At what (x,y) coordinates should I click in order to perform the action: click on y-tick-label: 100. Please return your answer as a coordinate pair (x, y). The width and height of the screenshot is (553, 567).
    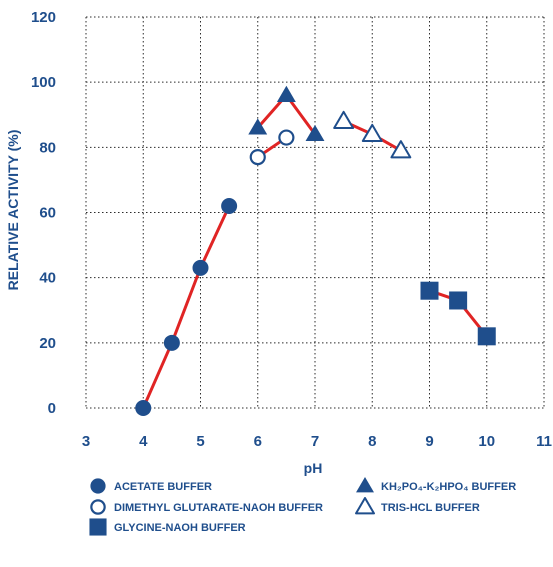
    Looking at the image, I should click on (43, 82).